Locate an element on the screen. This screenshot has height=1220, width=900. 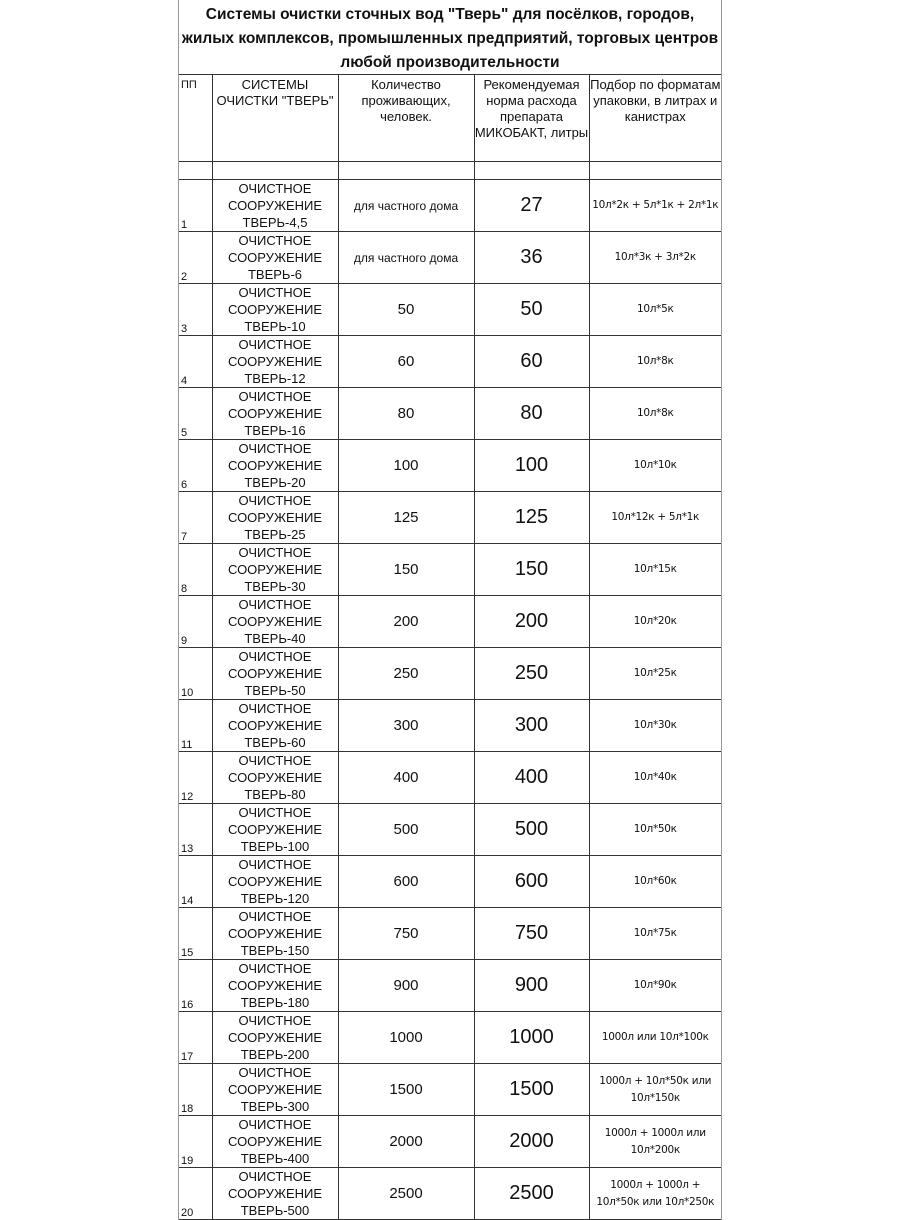
system-name: ОЧИСТНОЕ СООРУЖЕНИЕ ТВЕРЬ-150 is located at coordinates (275, 933).